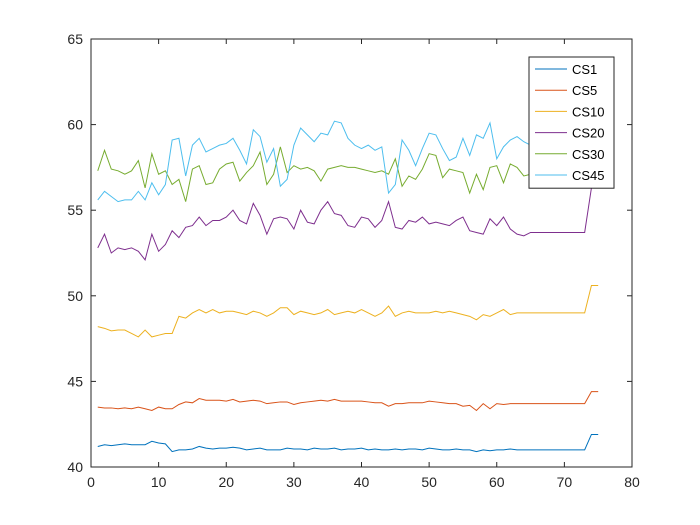 The image size is (700, 525). What do you see at coordinates (75, 467) in the screenshot?
I see `y-tick-label: 40` at bounding box center [75, 467].